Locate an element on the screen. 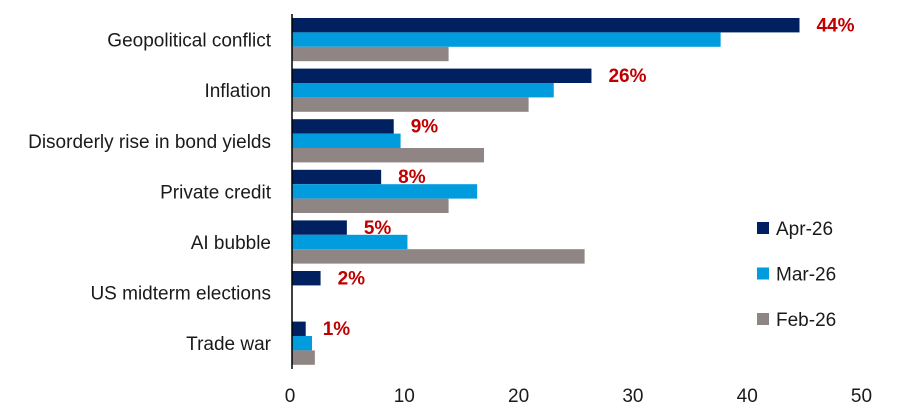 This screenshot has width=899, height=419. data-label-inflation: 26% is located at coordinates (627, 76).